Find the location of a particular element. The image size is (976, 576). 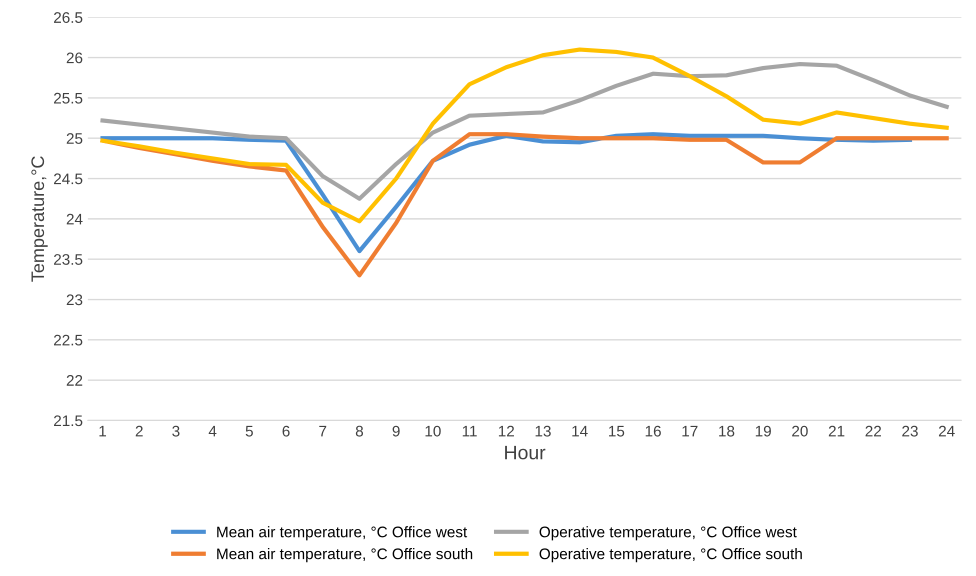

y-tick-label: 24 is located at coordinates (74, 219).